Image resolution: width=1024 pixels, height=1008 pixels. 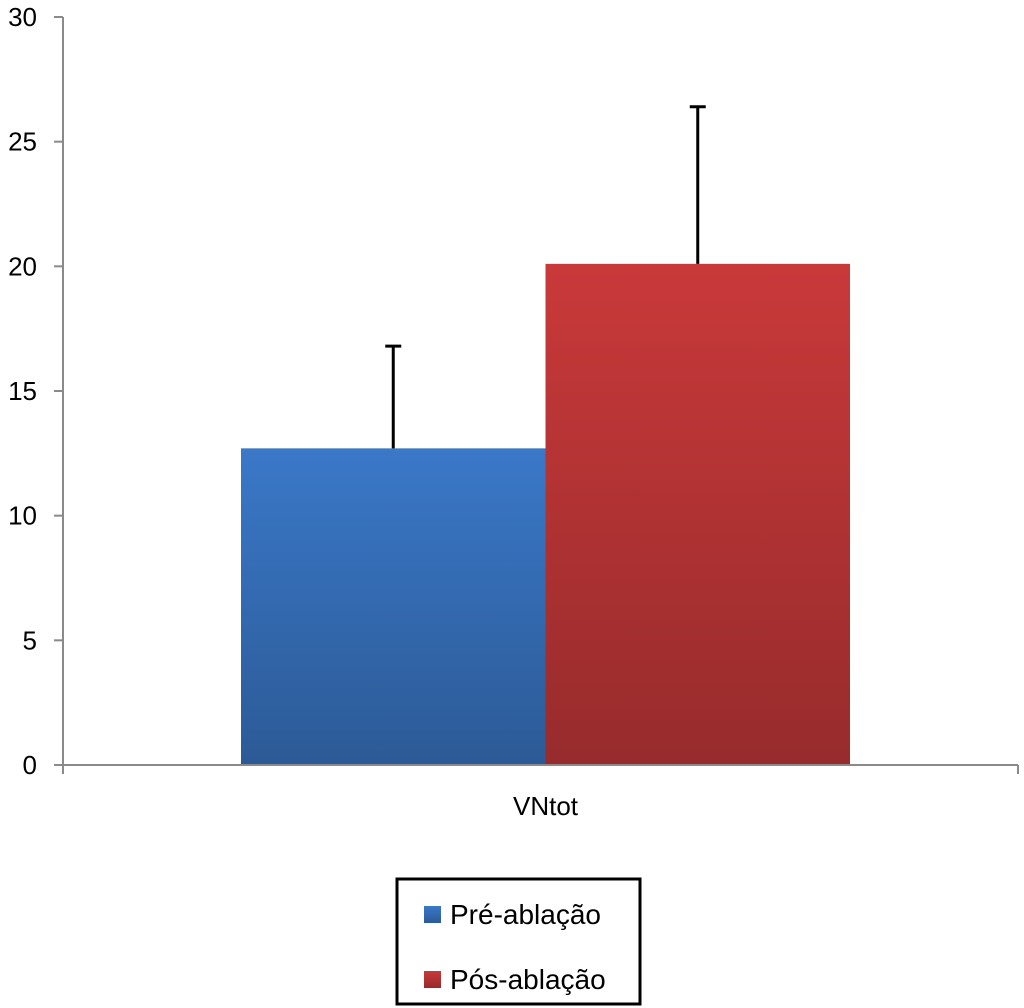 I want to click on bar-pos, so click(x=697, y=514).